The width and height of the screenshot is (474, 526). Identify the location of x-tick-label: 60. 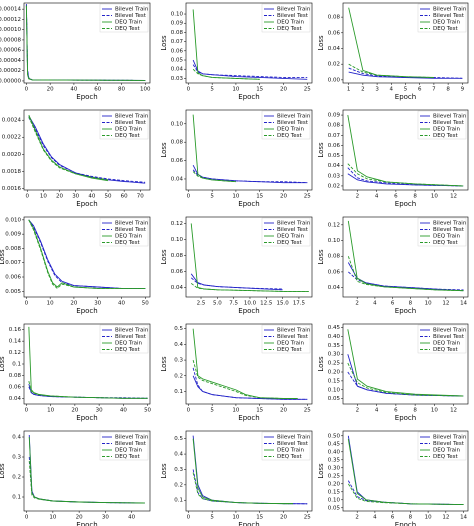
(97, 90).